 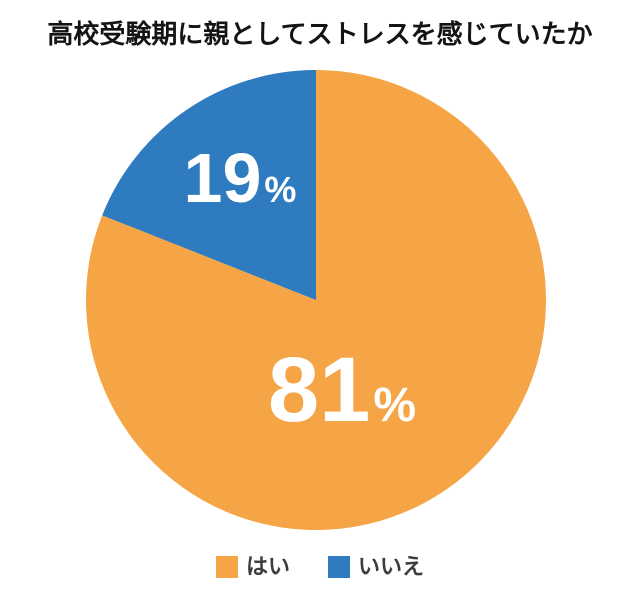 I want to click on legend-item-no: いいえ, so click(x=376, y=566).